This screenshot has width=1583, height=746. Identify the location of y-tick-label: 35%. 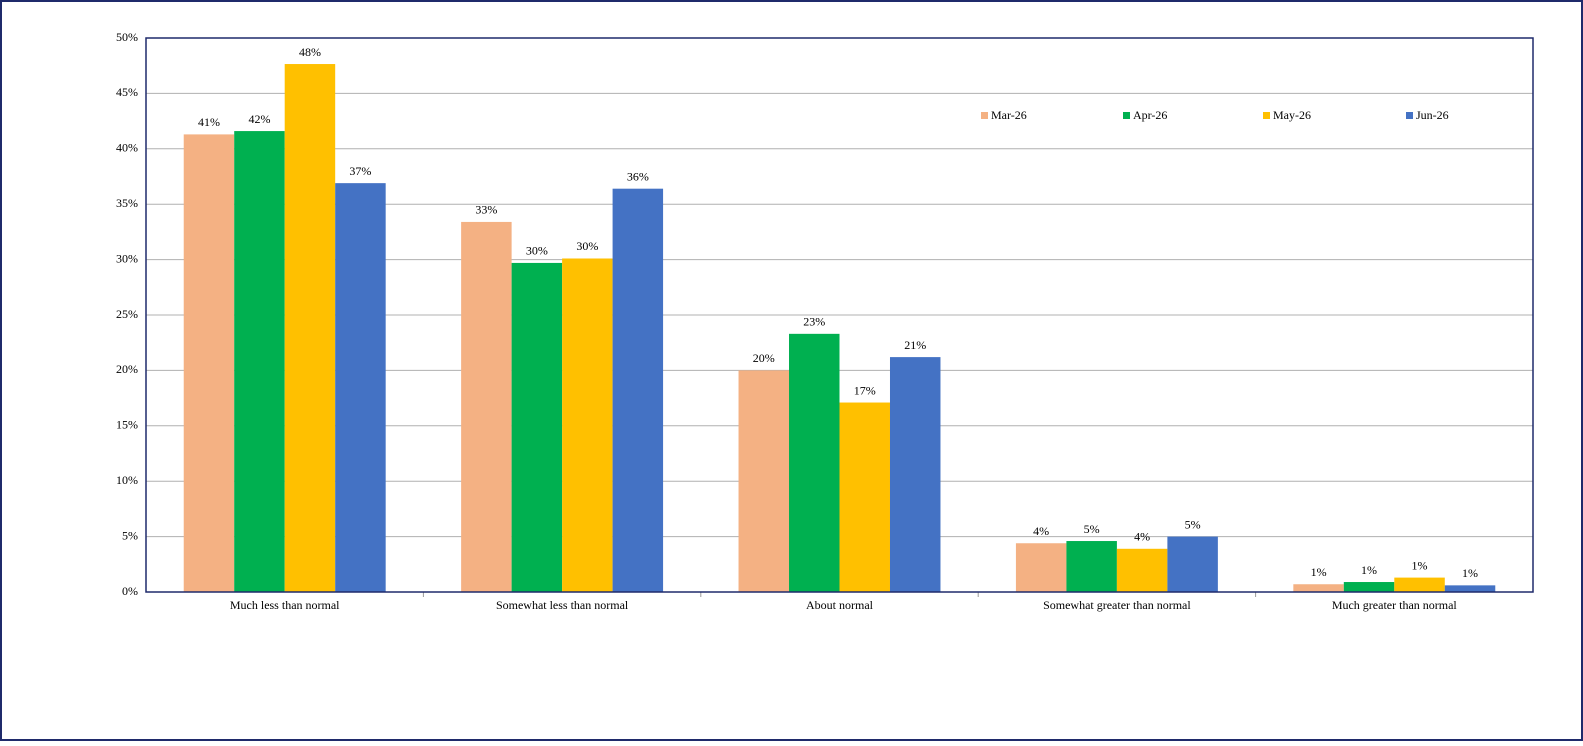
(127, 203).